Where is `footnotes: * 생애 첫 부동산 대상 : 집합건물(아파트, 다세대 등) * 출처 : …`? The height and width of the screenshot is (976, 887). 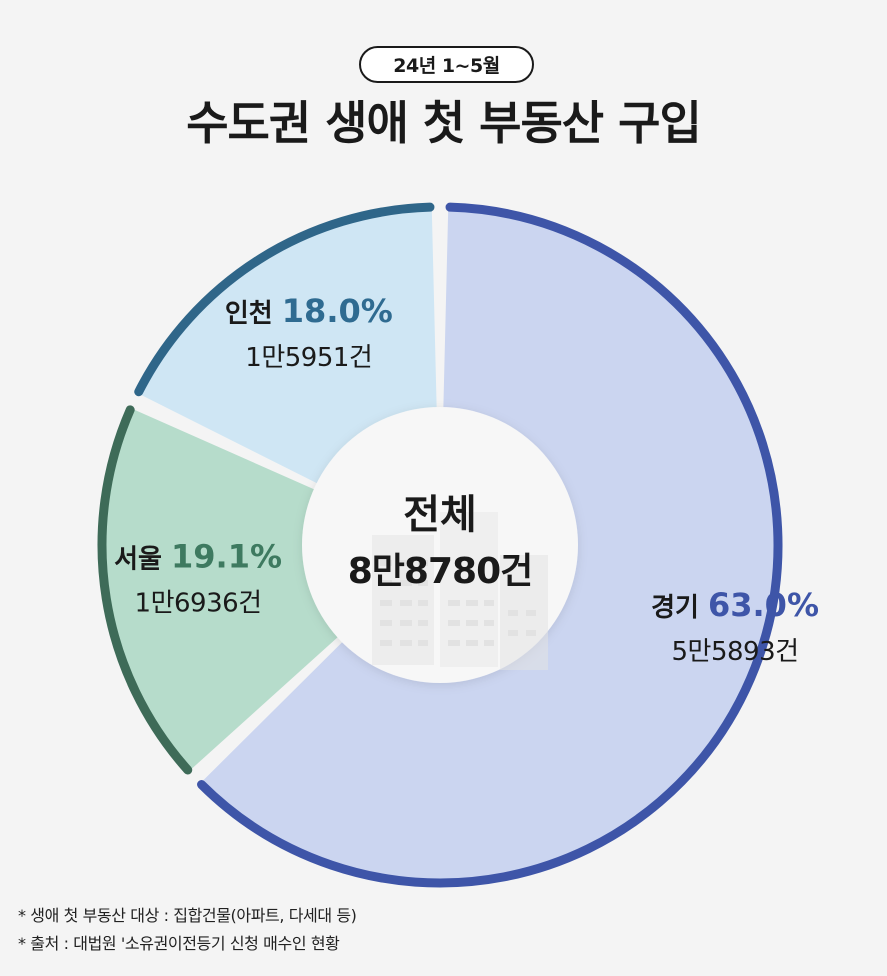 footnotes: * 생애 첫 부동산 대상 : 집합건물(아파트, 다세대 등) * 출처 : … is located at coordinates (187, 930).